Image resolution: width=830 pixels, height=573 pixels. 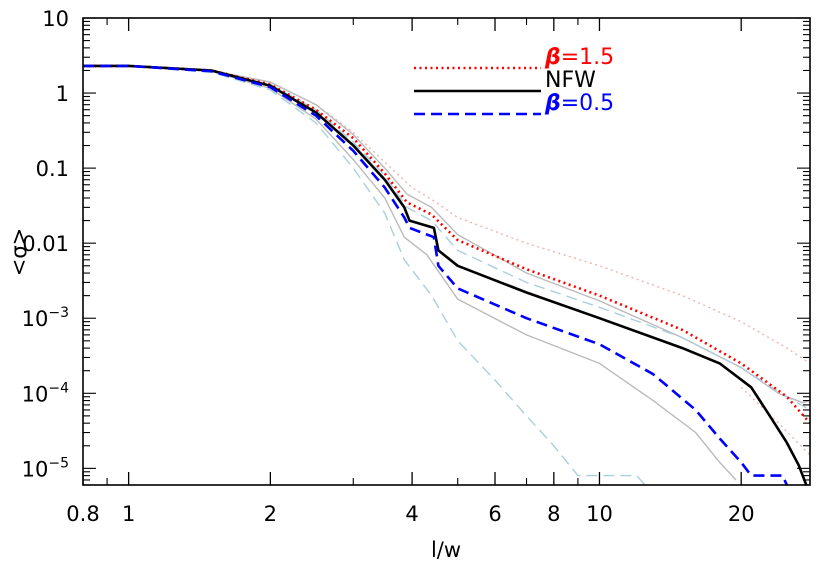 I want to click on y-tick-label: 10⁻⁵, so click(x=45, y=468).